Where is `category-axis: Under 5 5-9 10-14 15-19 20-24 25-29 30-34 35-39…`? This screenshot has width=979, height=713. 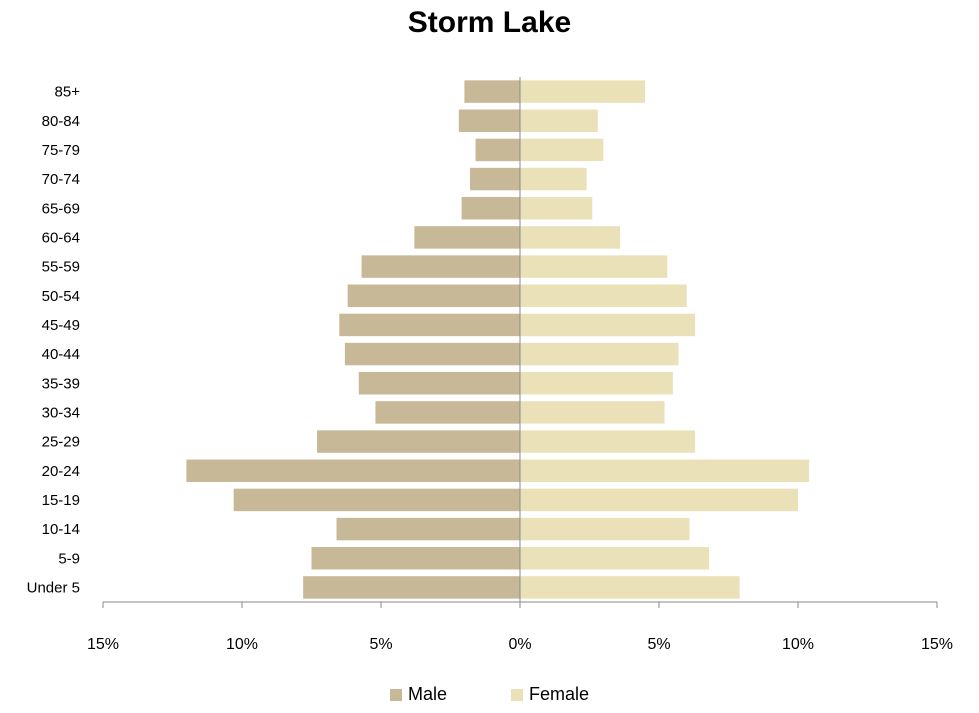 category-axis: Under 5 5-9 10-14 15-19 20-24 25-29 30-34 35-39… is located at coordinates (54, 340).